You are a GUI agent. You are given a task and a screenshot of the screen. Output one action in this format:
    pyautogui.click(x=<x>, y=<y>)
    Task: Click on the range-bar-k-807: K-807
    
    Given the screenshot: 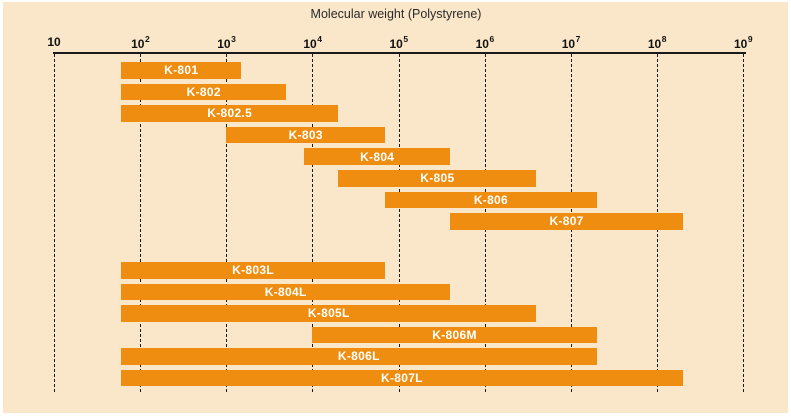 What is the action you would take?
    pyautogui.click(x=566, y=221)
    